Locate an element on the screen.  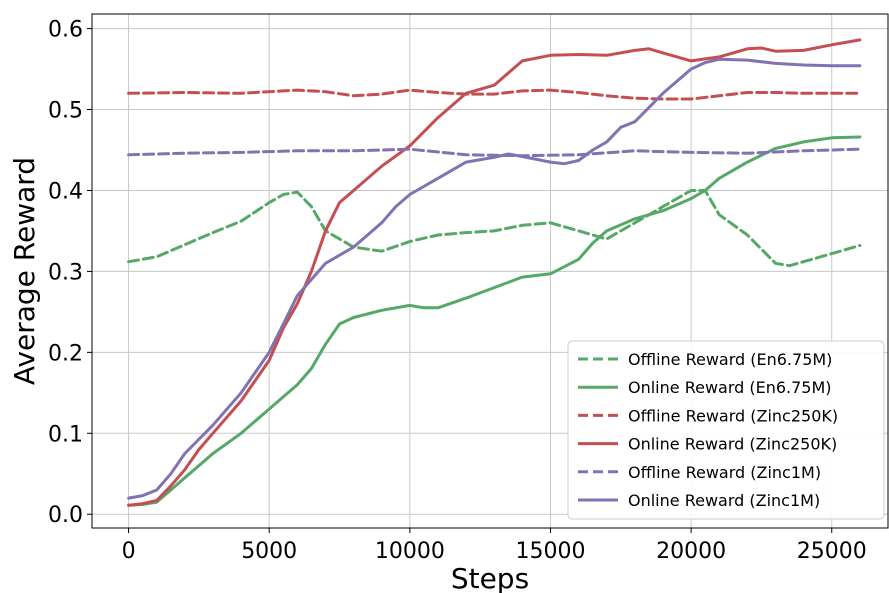
x-tick-label: 15000 is located at coordinates (550, 551).